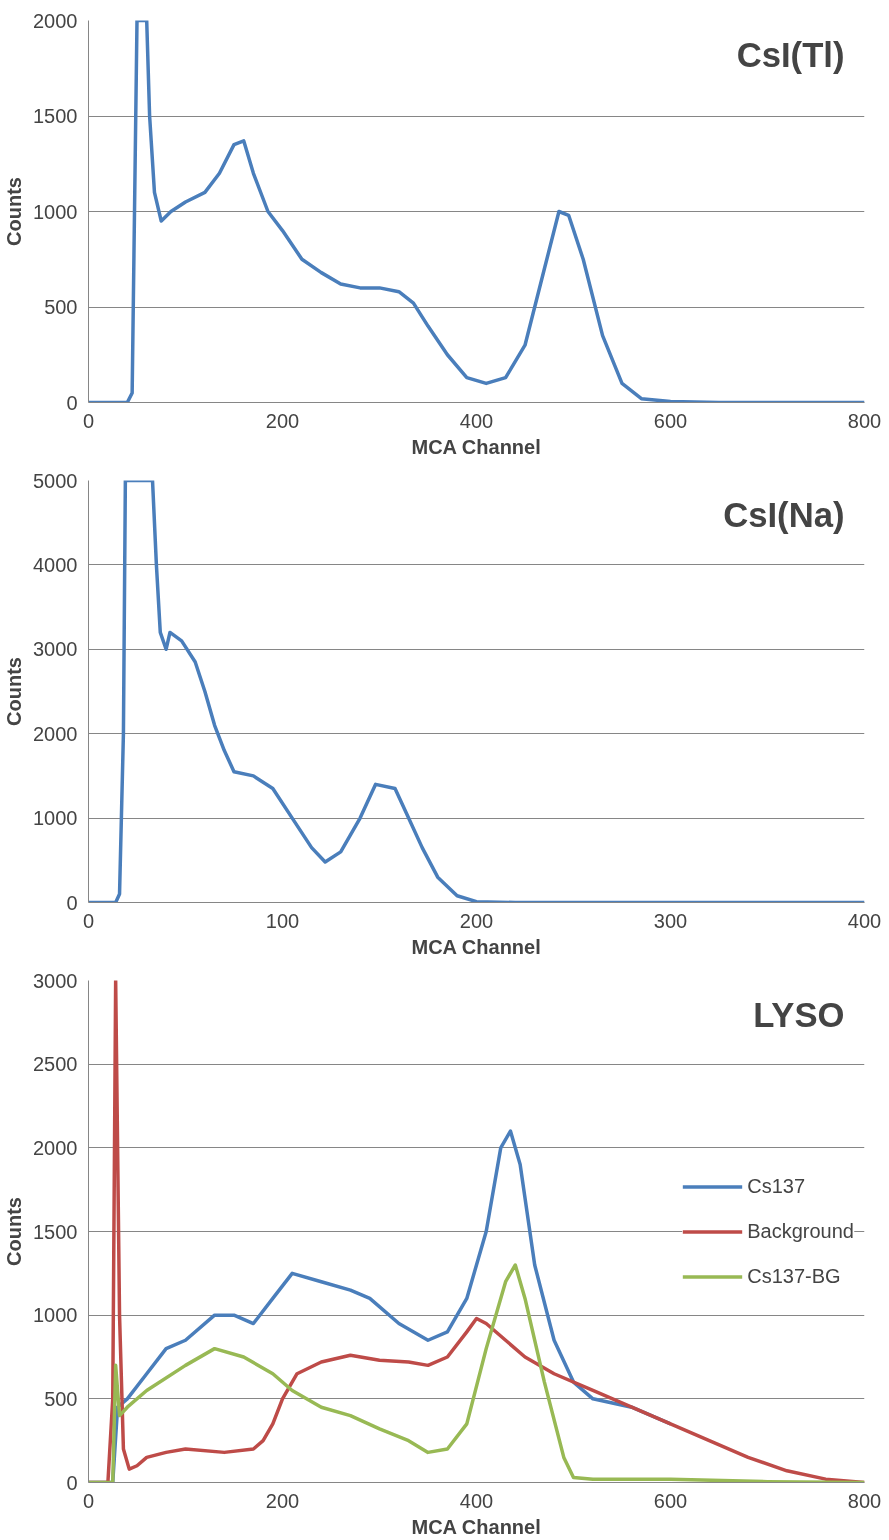 The width and height of the screenshot is (889, 1540). What do you see at coordinates (794, 1276) in the screenshot?
I see `legend-label: Cs137-BG` at bounding box center [794, 1276].